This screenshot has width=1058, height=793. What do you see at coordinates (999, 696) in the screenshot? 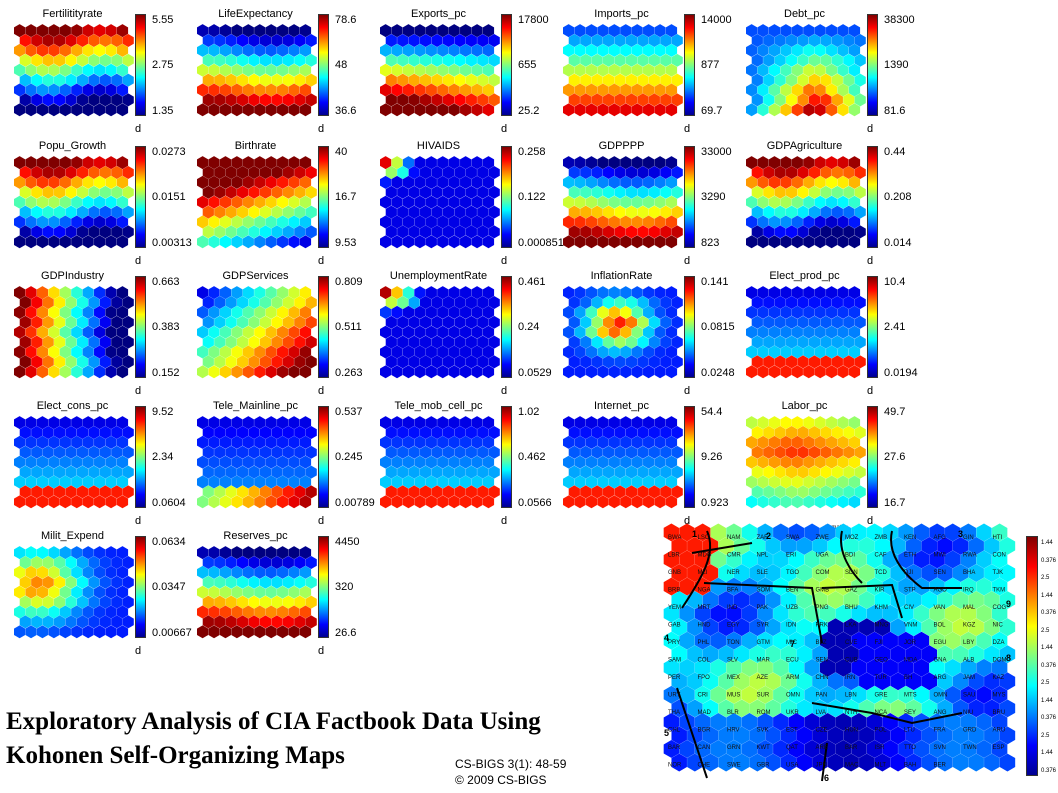
I see `country-label: MYS` at bounding box center [999, 696].